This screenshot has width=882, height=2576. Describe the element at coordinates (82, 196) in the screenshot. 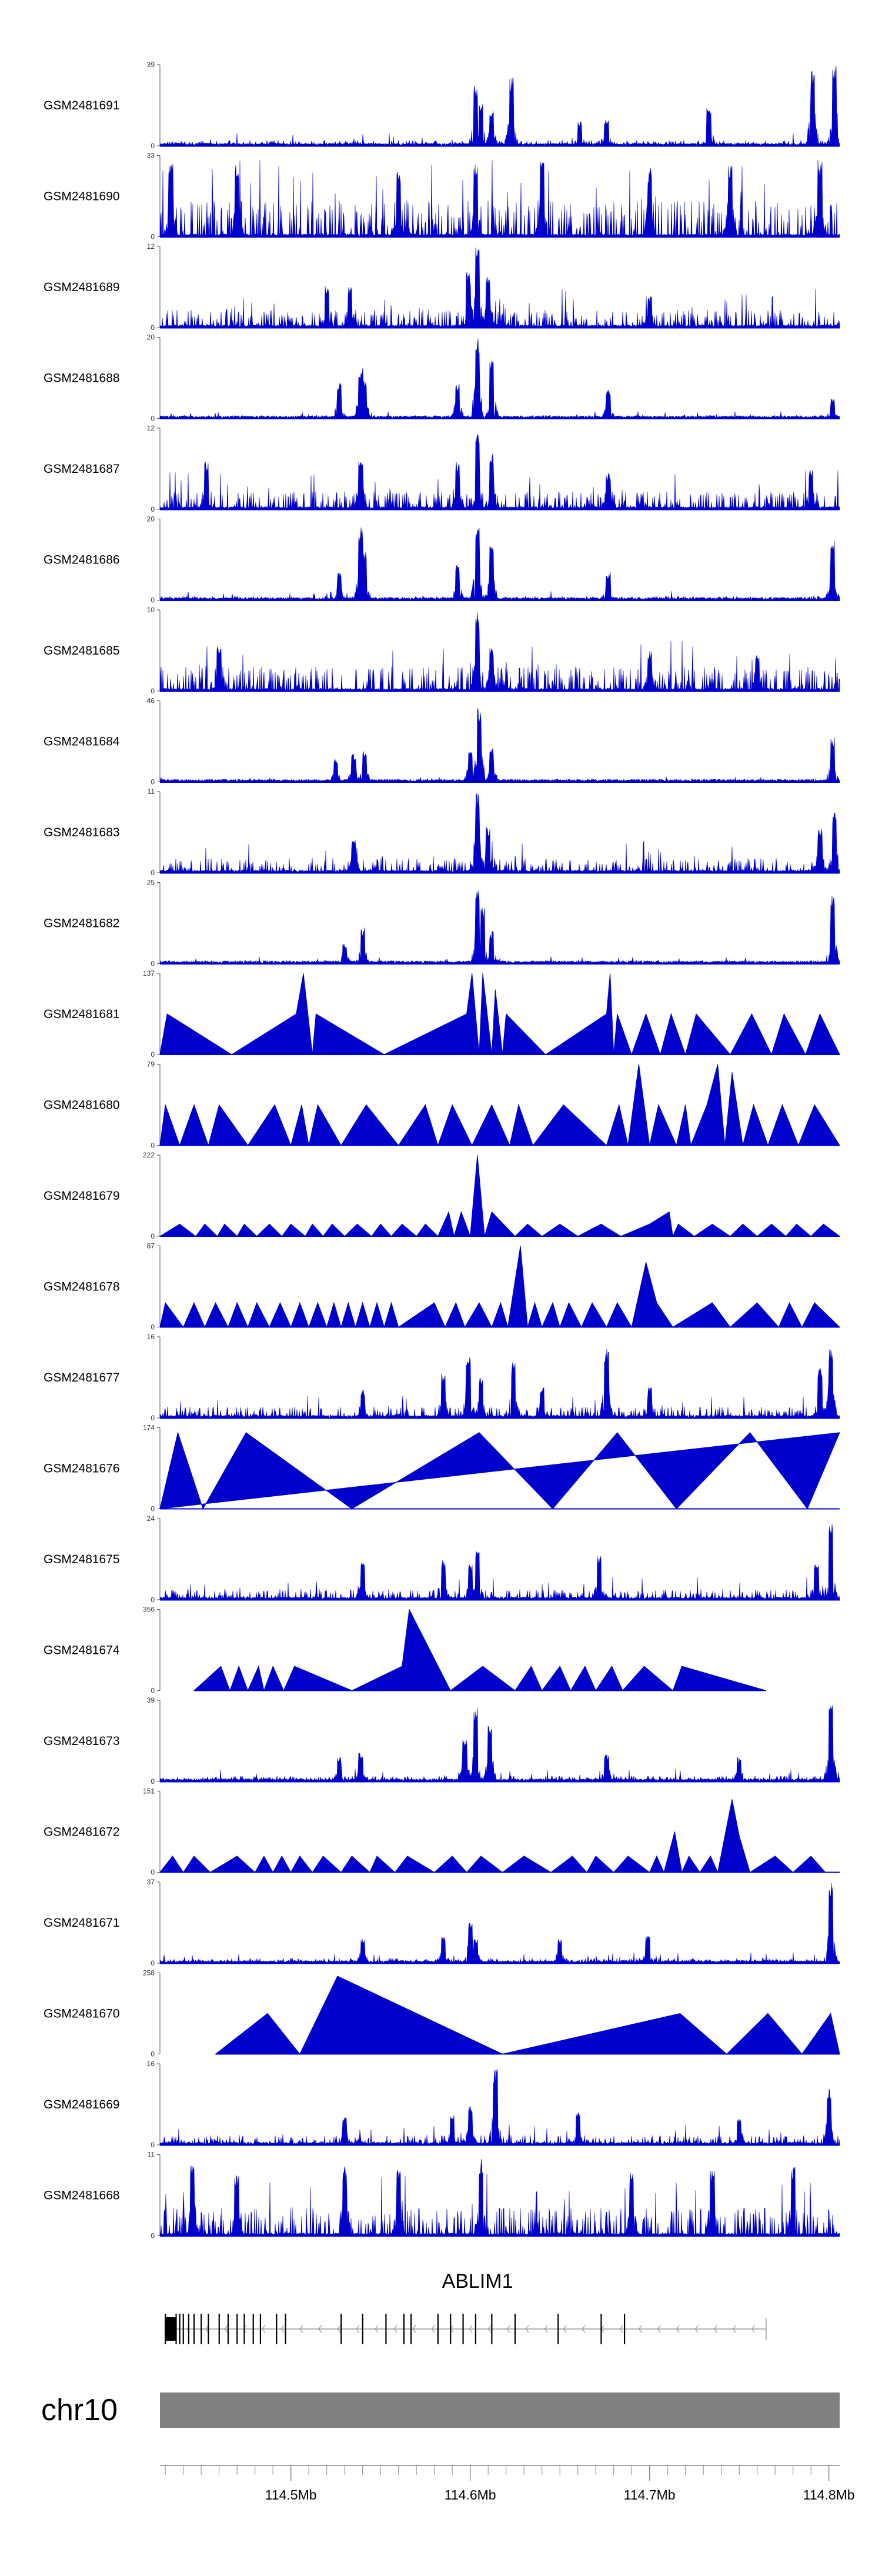

I see `track-label: GSM2481690` at that location.